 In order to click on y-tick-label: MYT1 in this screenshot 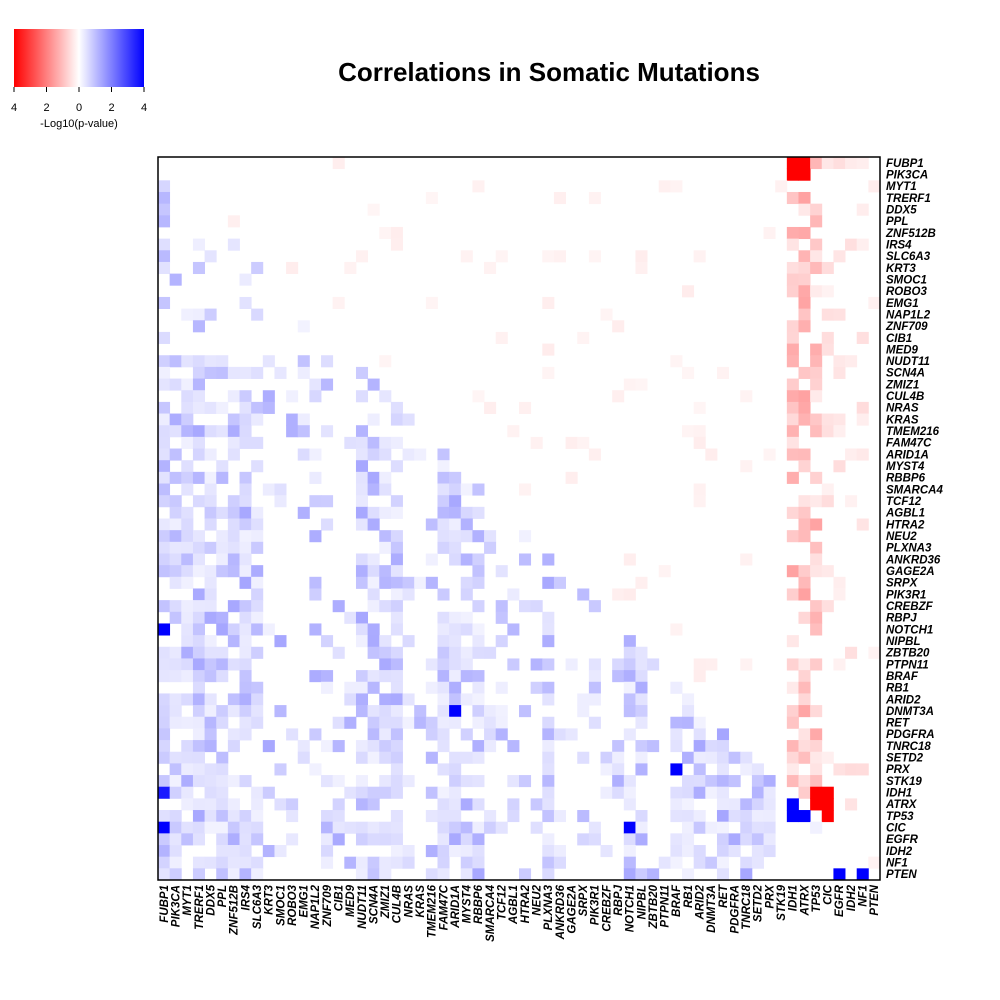, I will do `click(901, 187)`.